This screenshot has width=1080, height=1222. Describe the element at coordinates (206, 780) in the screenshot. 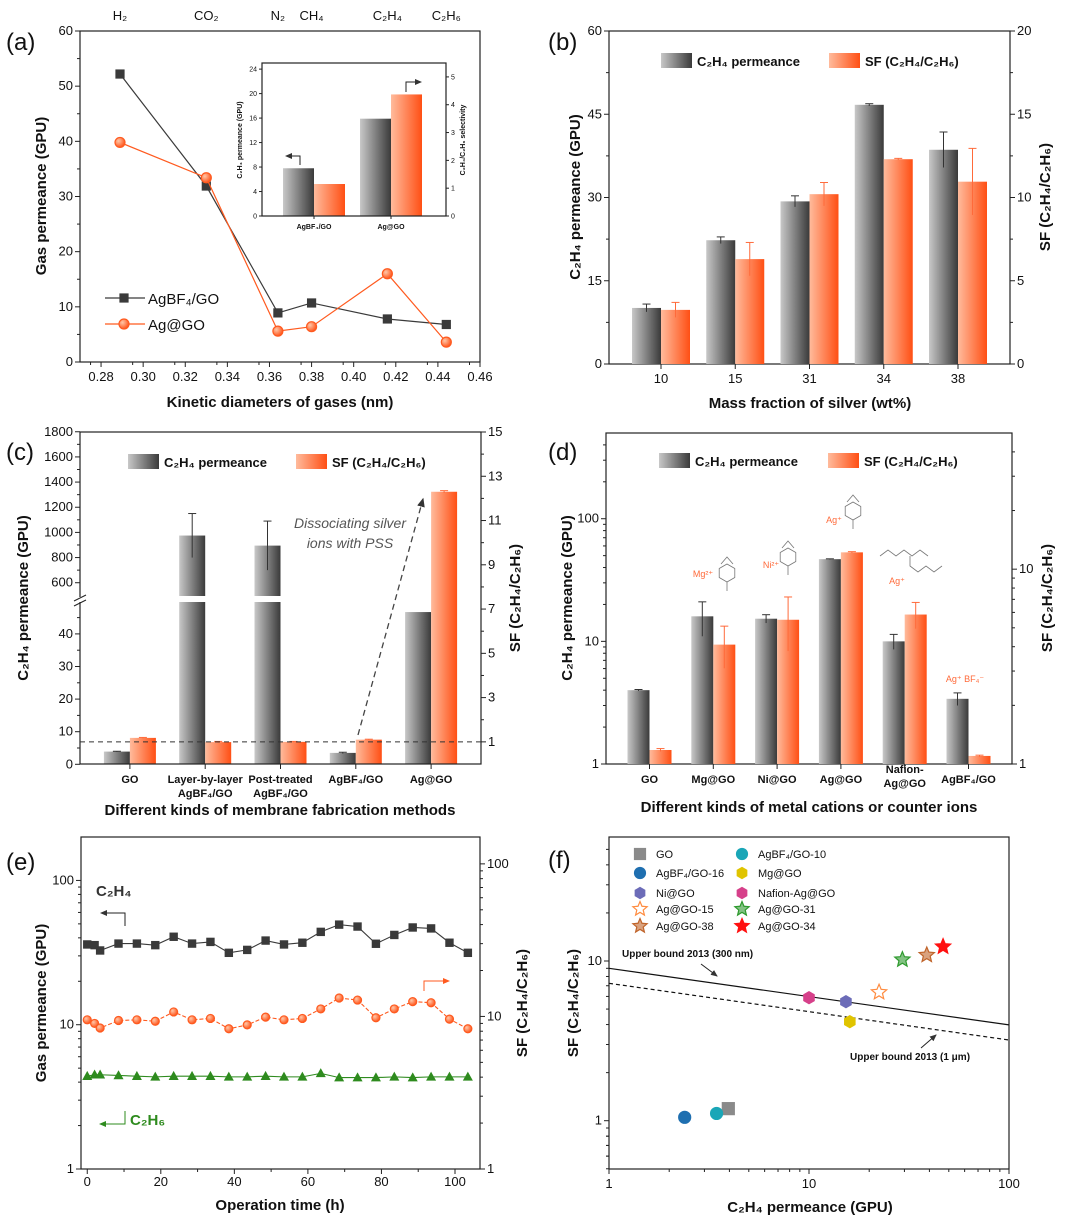

I see `category-label: Layer-by-layer` at that location.